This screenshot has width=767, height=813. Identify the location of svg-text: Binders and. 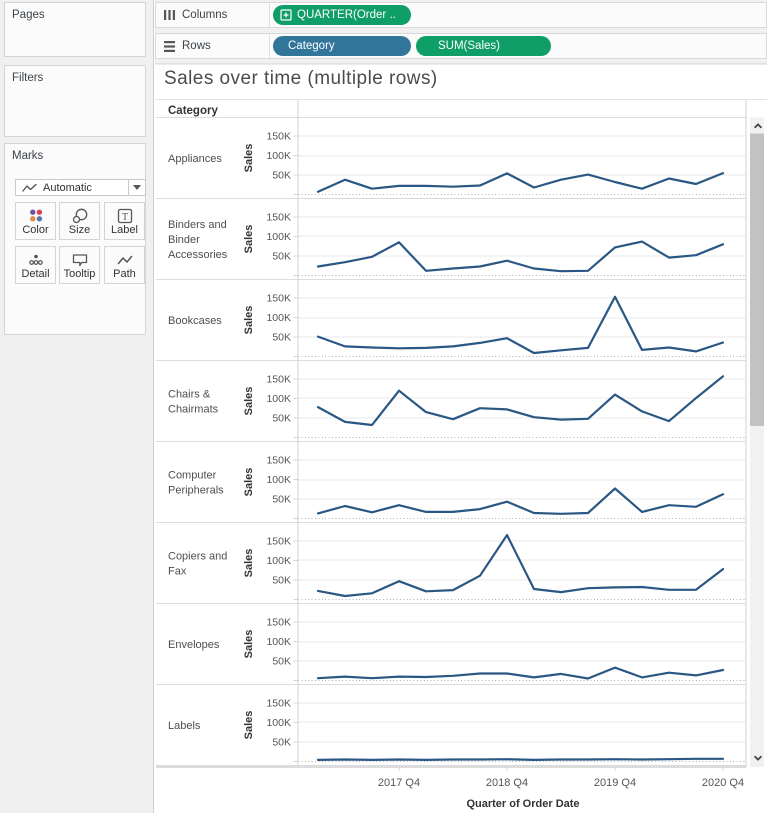
(197, 225).